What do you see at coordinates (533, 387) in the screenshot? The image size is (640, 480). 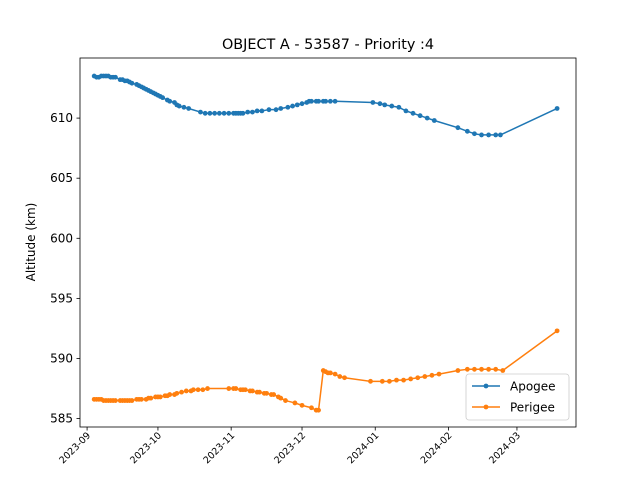 I see `legend-label-apogee: Apogee` at bounding box center [533, 387].